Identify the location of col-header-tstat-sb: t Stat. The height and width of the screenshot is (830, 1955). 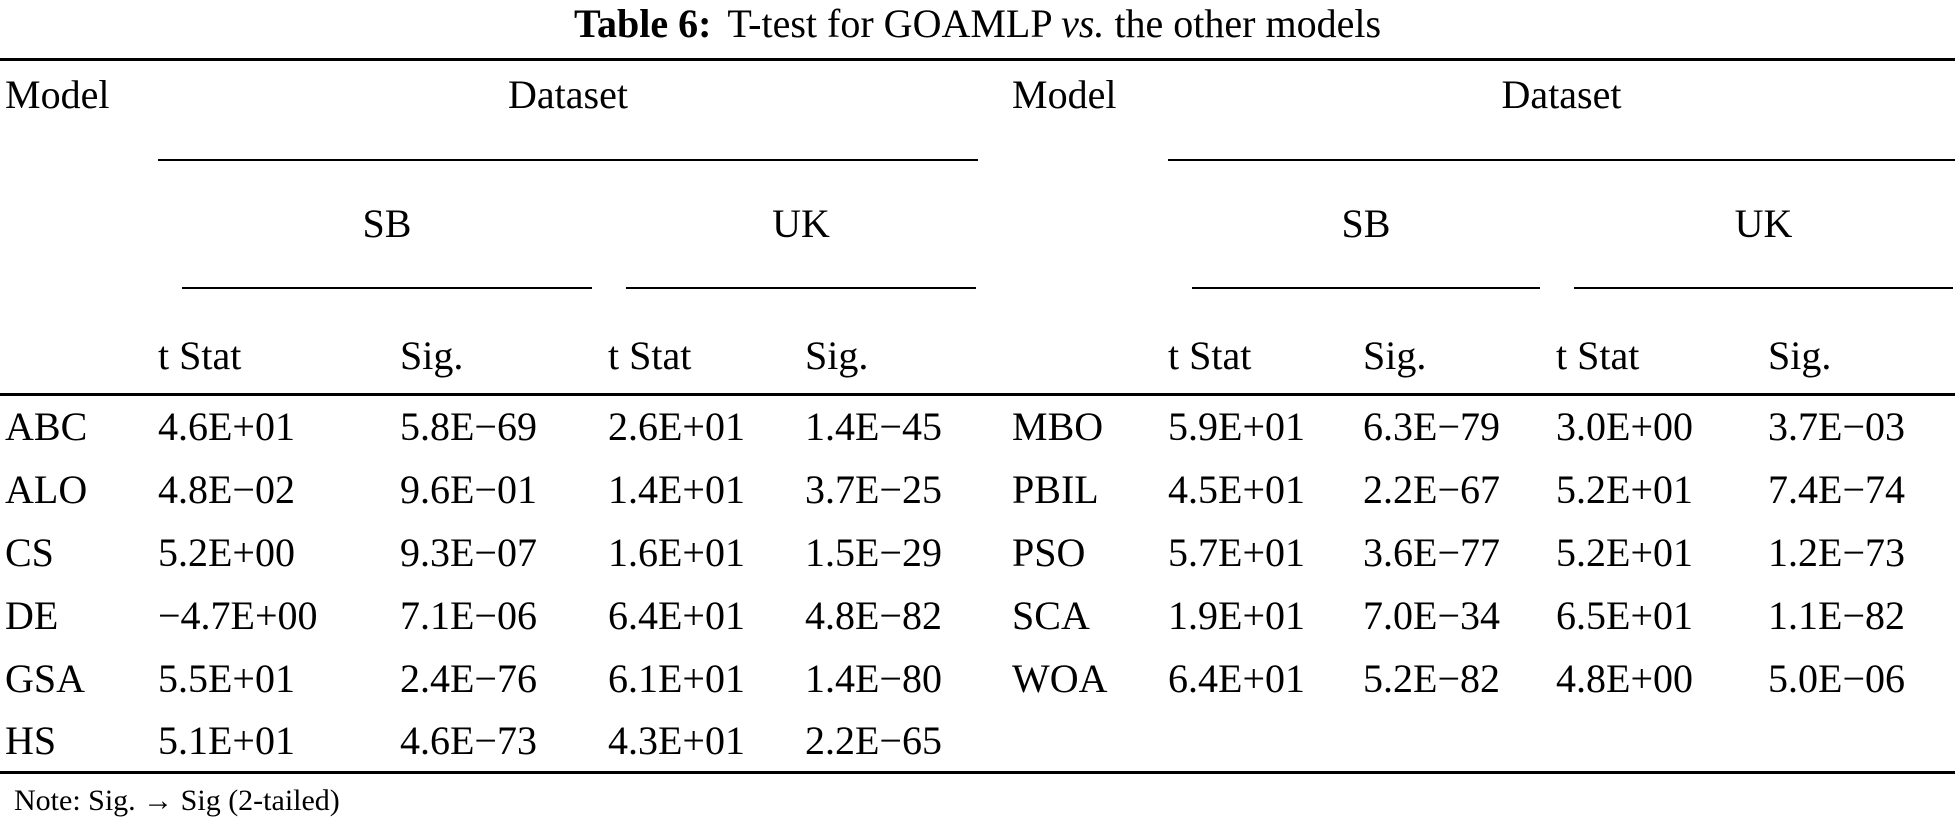
(279, 342).